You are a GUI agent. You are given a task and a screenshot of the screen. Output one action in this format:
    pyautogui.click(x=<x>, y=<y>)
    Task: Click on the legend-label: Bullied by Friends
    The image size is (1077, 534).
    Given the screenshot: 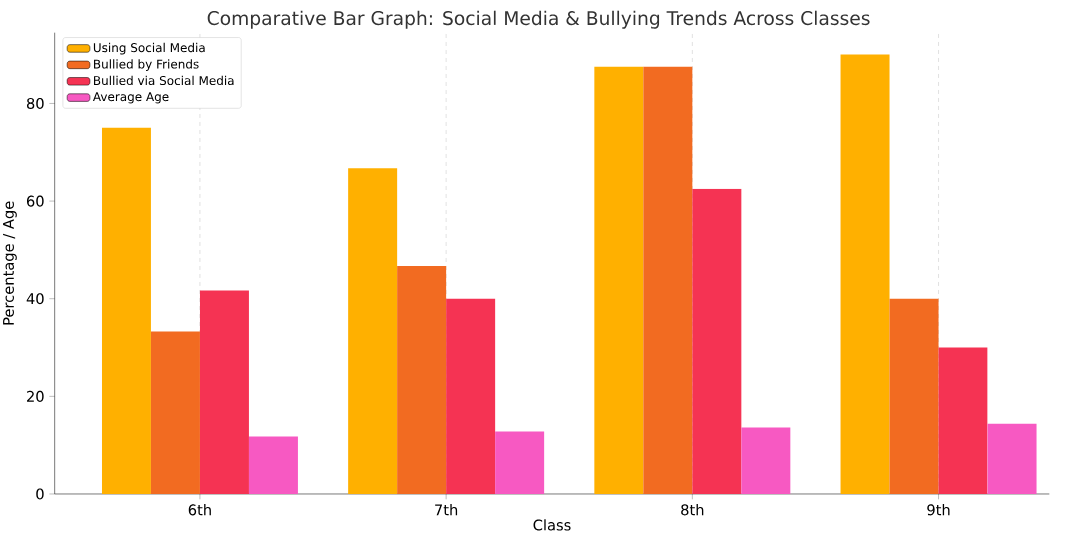 What is the action you would take?
    pyautogui.click(x=146, y=65)
    